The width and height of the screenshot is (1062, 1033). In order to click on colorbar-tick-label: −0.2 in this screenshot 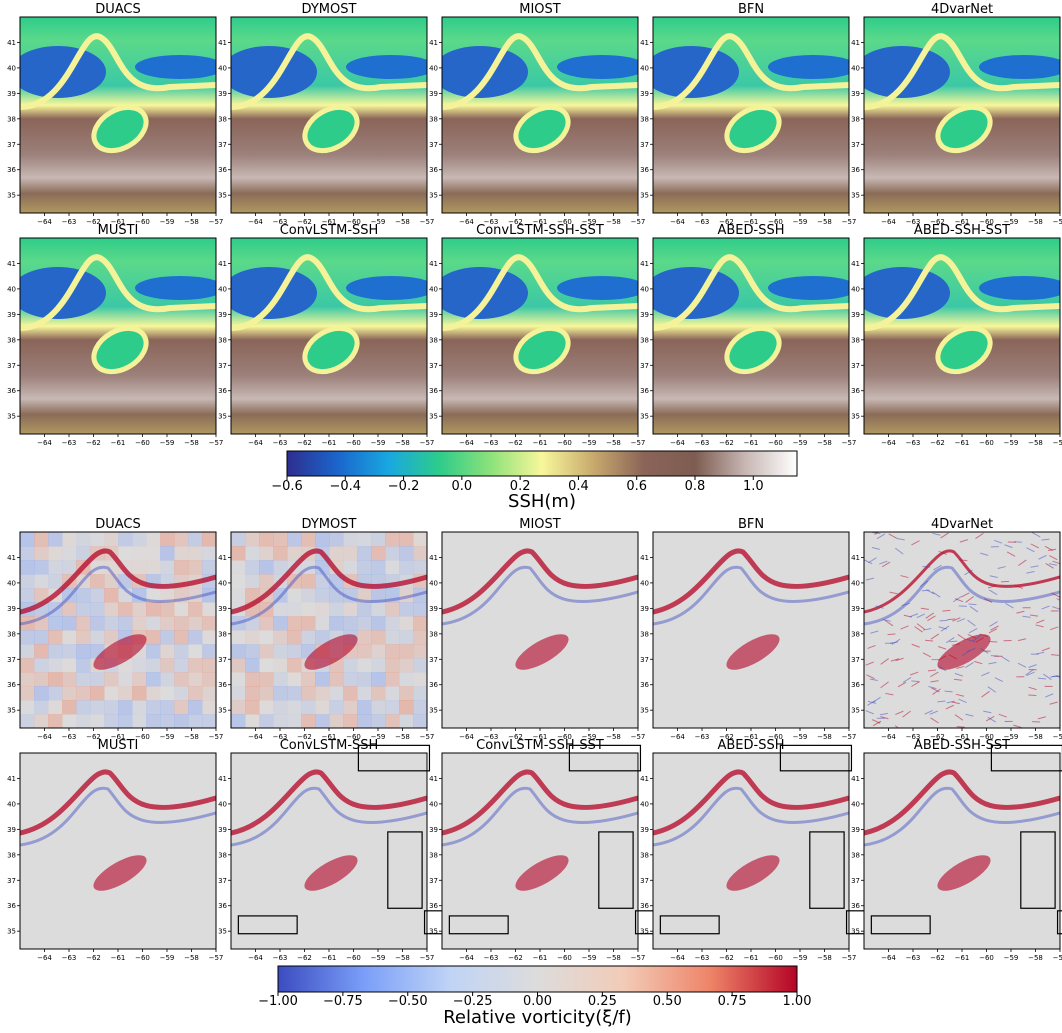, I will do `click(404, 486)`.